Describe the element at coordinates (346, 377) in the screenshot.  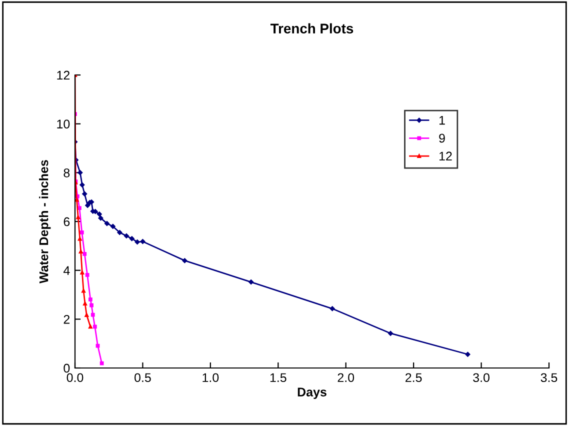
I see `x-tick-label: 2.0` at that location.